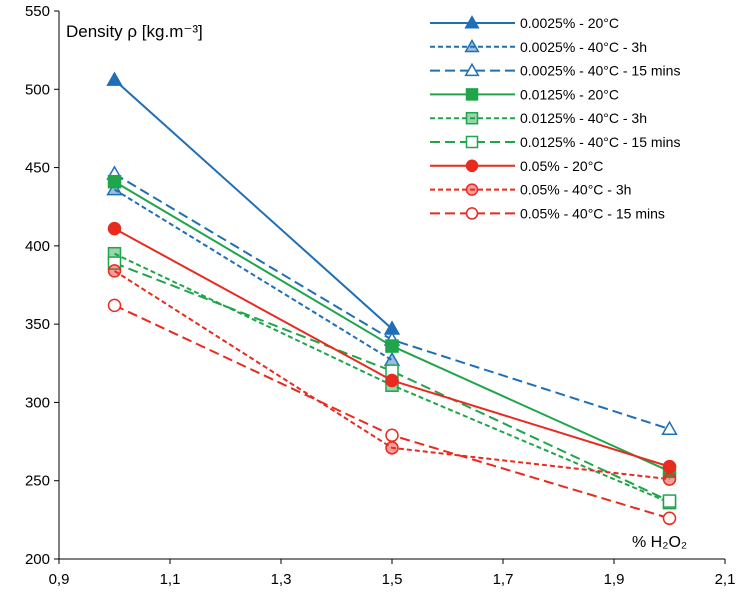  Describe the element at coordinates (42, 285) in the screenshot. I see `y-axis-ticks: 200 250 300 350 400 450 500 550` at that location.